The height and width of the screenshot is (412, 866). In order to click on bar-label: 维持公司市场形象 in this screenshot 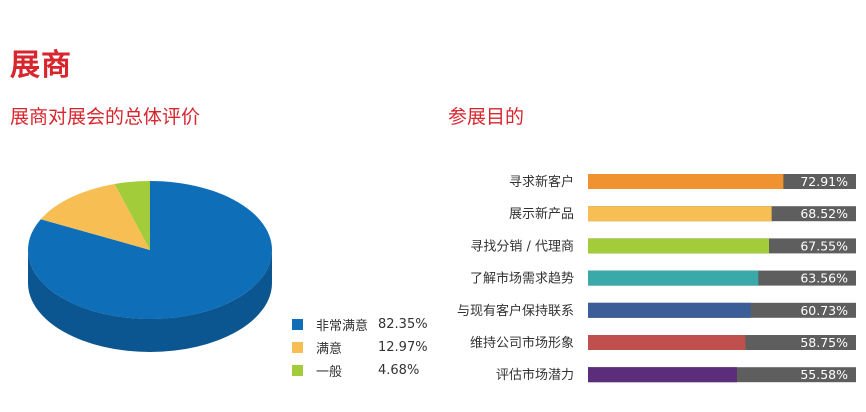, I will do `click(522, 343)`.